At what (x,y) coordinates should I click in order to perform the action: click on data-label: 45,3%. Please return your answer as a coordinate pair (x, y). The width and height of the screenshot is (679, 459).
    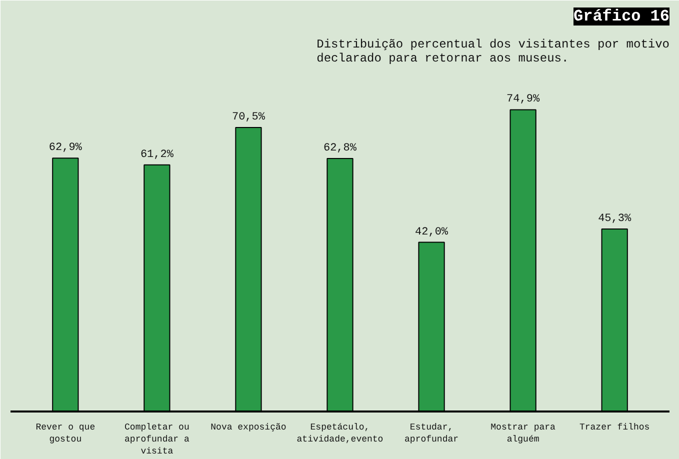
    Looking at the image, I should click on (615, 218).